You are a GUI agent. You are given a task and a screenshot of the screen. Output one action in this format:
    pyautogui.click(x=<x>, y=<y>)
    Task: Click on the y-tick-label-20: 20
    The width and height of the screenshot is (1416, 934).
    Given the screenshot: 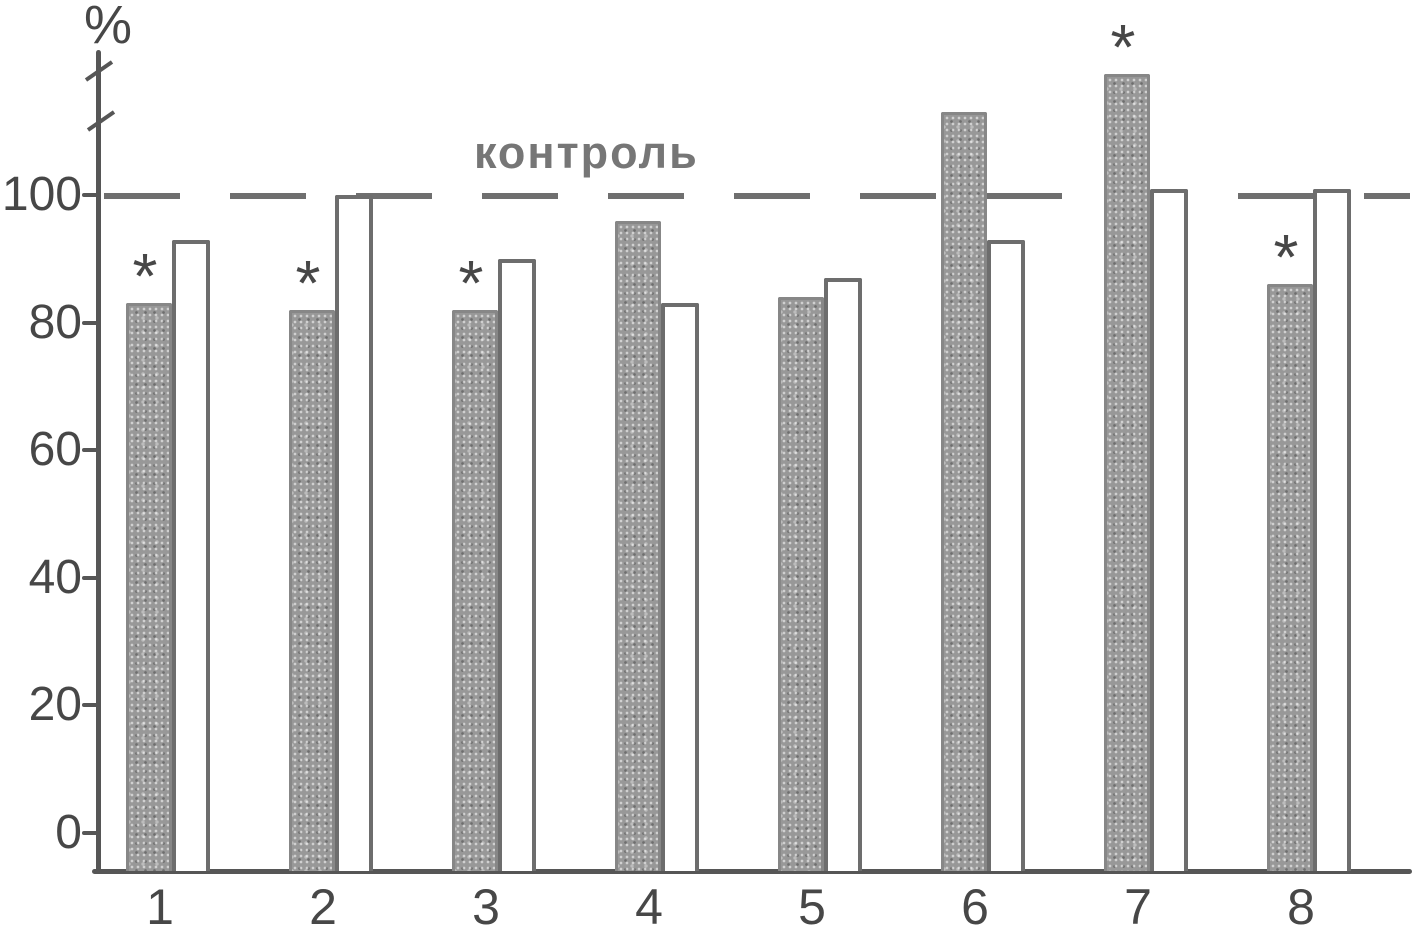 What is the action you would take?
    pyautogui.click(x=55, y=705)
    